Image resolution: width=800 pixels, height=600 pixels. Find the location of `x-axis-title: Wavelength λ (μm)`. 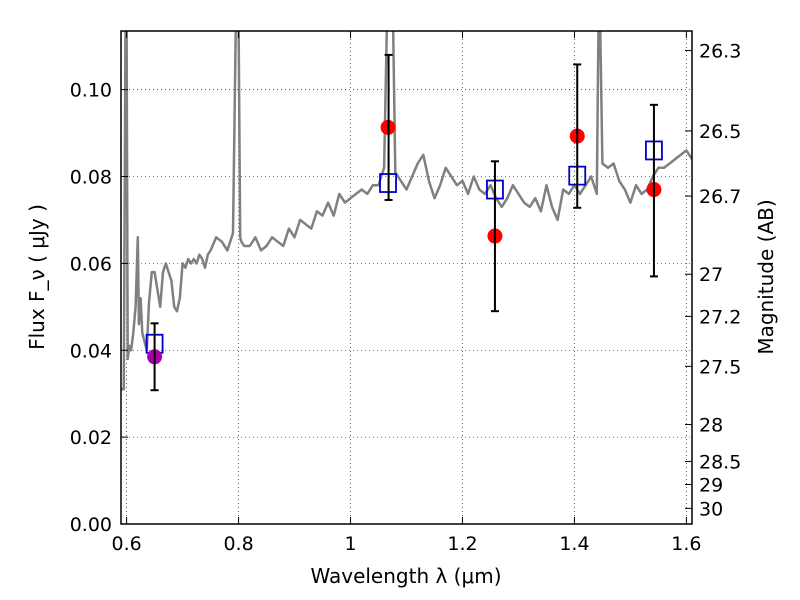

x-axis-title: Wavelength λ (μm) is located at coordinates (405, 576).